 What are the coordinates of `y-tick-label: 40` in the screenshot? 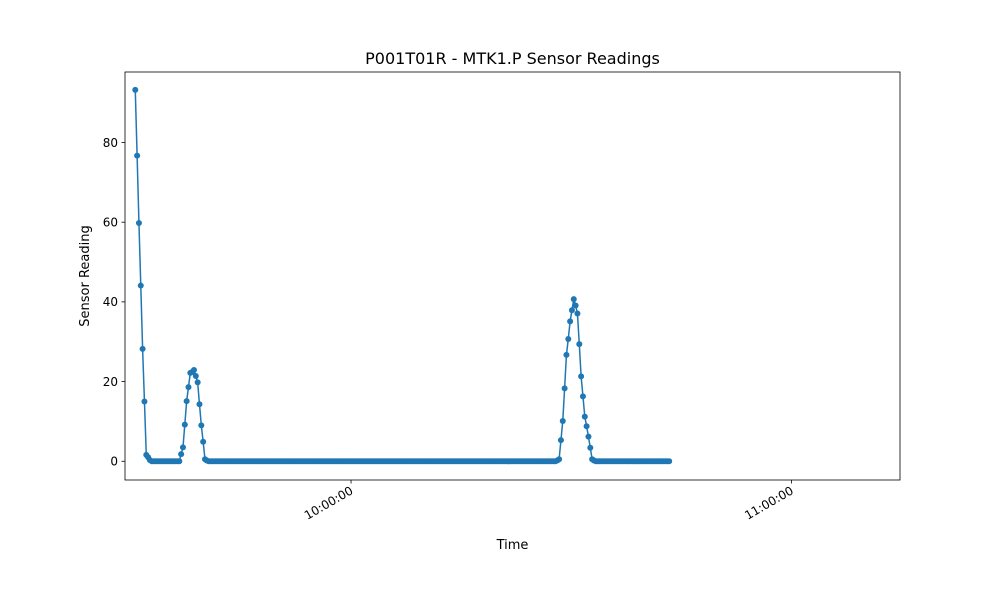 It's located at (110, 302).